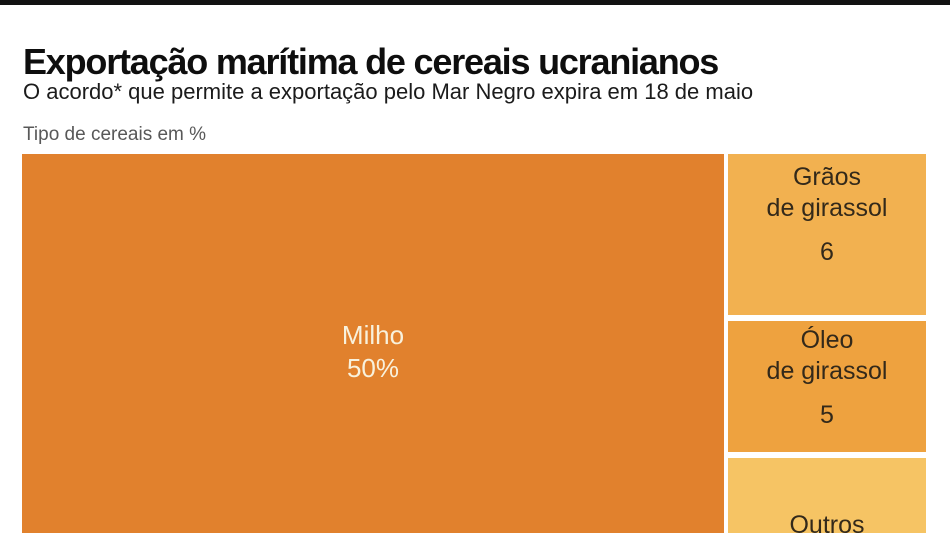 This screenshot has height=533, width=950. I want to click on top-accent-bar, so click(475, 2).